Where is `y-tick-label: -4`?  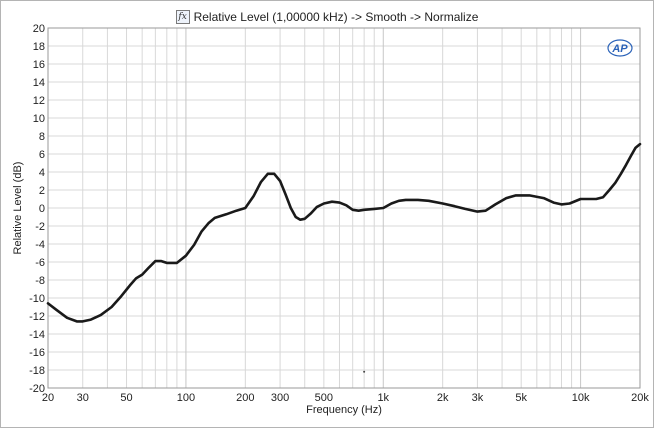
y-tick-label: -4 is located at coordinates (40, 245).